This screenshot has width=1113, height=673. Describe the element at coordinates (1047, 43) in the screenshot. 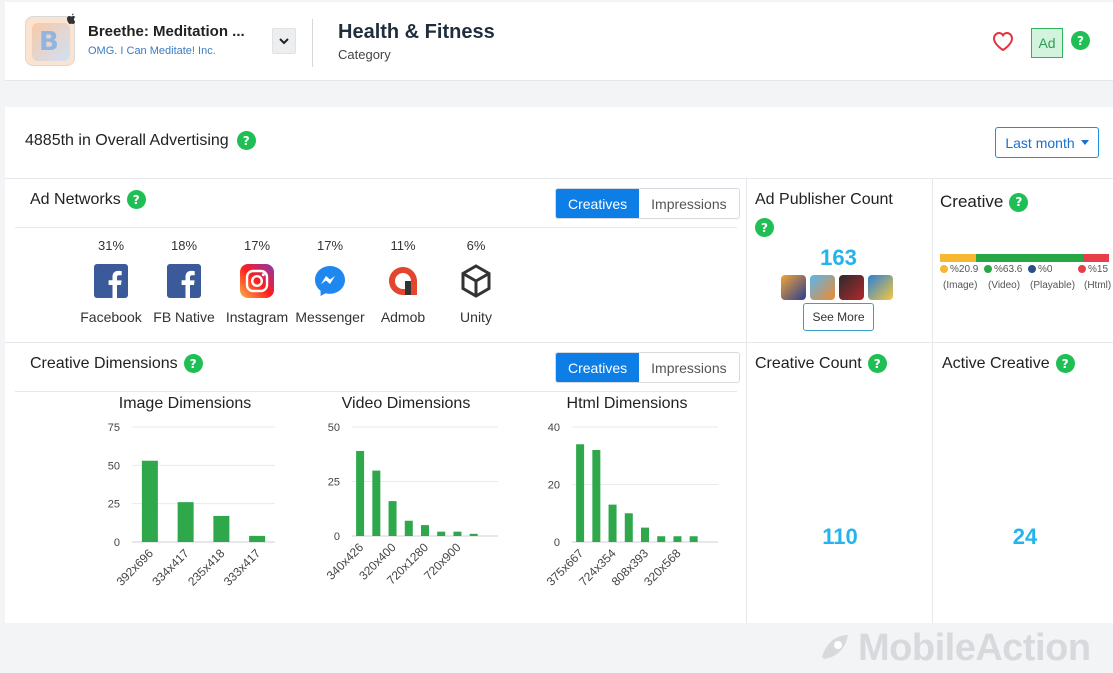

I see `ad-badge: Ad` at that location.